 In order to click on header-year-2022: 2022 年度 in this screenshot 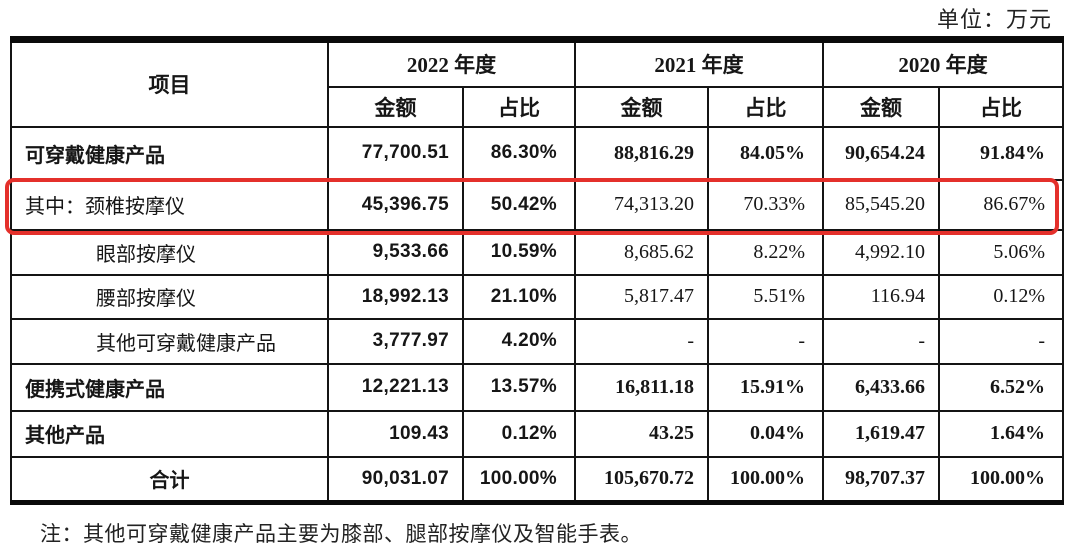, I will do `click(451, 63)`.